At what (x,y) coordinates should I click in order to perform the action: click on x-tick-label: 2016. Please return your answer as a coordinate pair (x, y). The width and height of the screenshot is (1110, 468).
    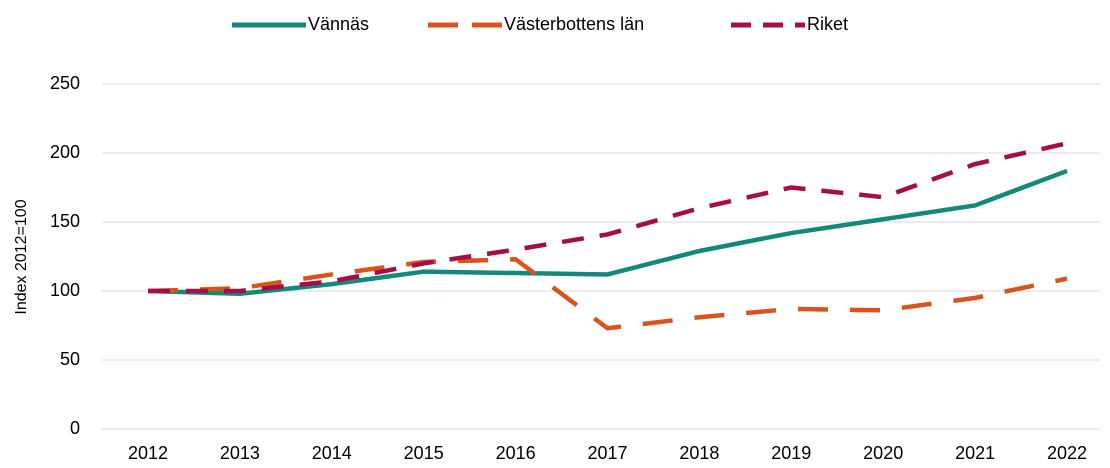
    Looking at the image, I should click on (516, 453).